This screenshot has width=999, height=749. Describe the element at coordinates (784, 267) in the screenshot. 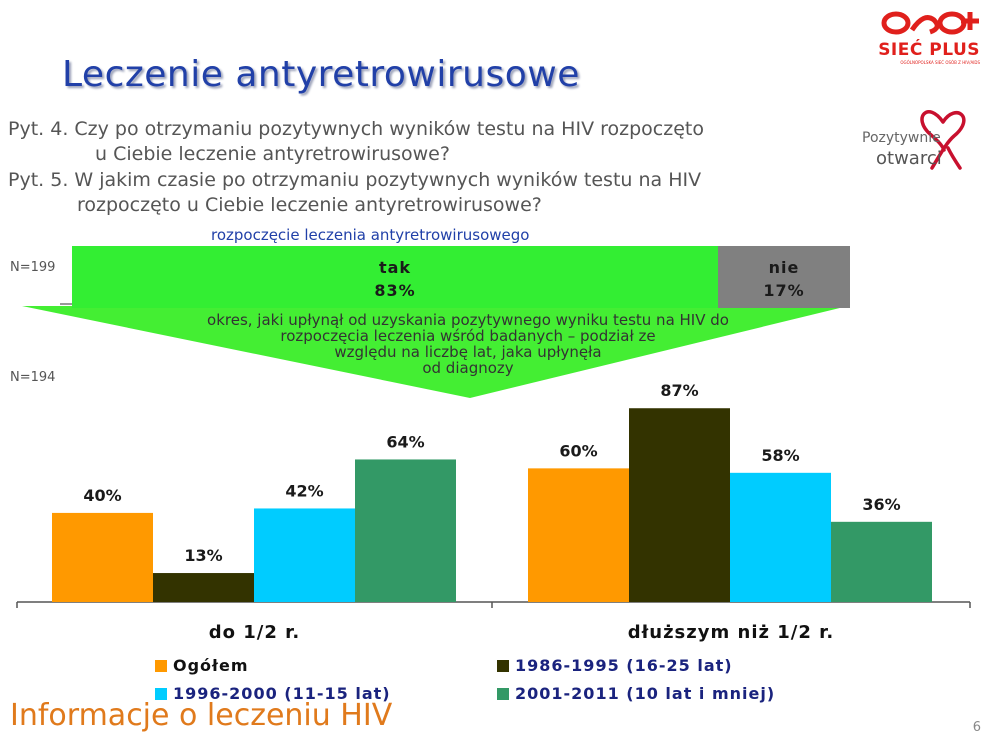

I see `segment-nie-label: nie` at that location.